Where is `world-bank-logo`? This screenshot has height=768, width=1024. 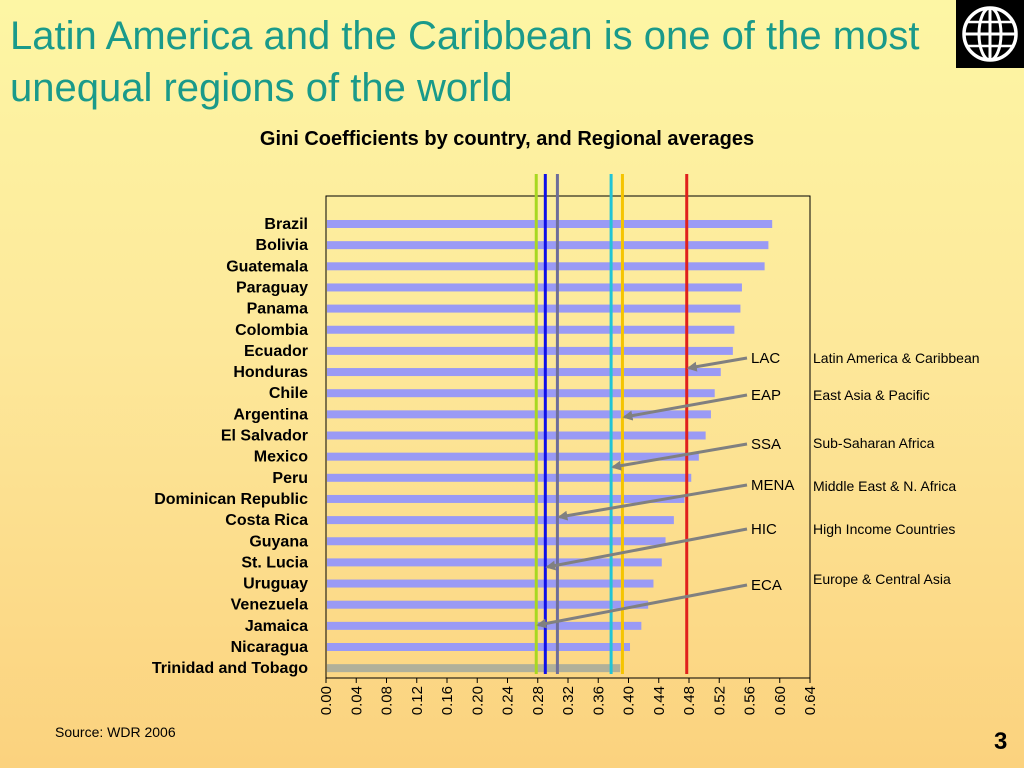
world-bank-logo is located at coordinates (990, 34).